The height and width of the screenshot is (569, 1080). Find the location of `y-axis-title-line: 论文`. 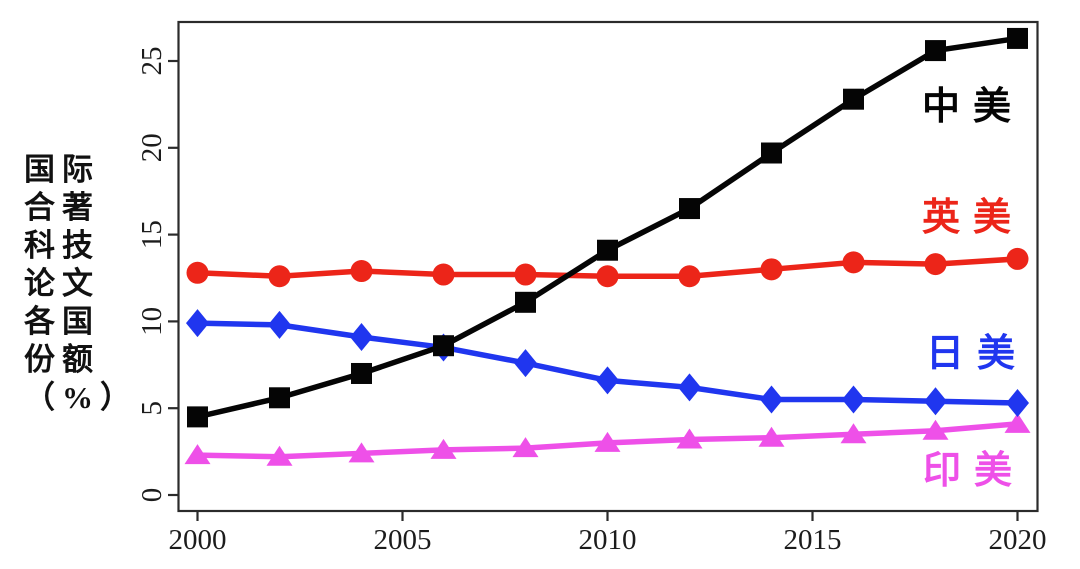

y-axis-title-line: 论文 is located at coordinates (62, 283).